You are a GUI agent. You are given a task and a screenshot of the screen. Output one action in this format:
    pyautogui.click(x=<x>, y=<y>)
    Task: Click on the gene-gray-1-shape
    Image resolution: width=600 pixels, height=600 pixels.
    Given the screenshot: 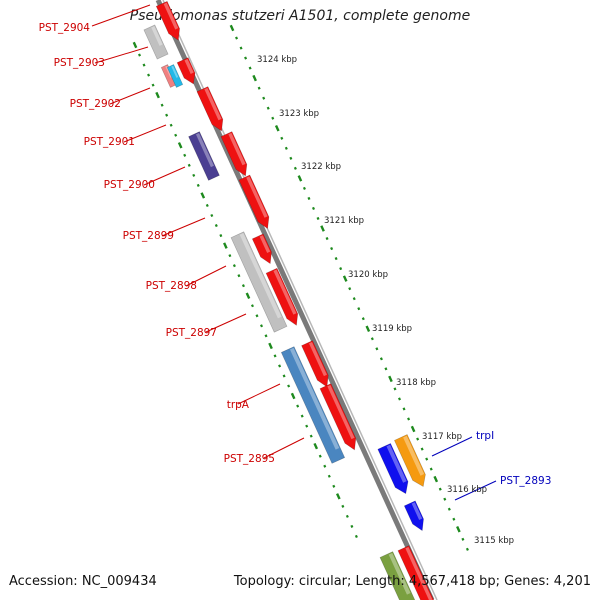 What is the action you would take?
    pyautogui.click(x=156, y=42)
    